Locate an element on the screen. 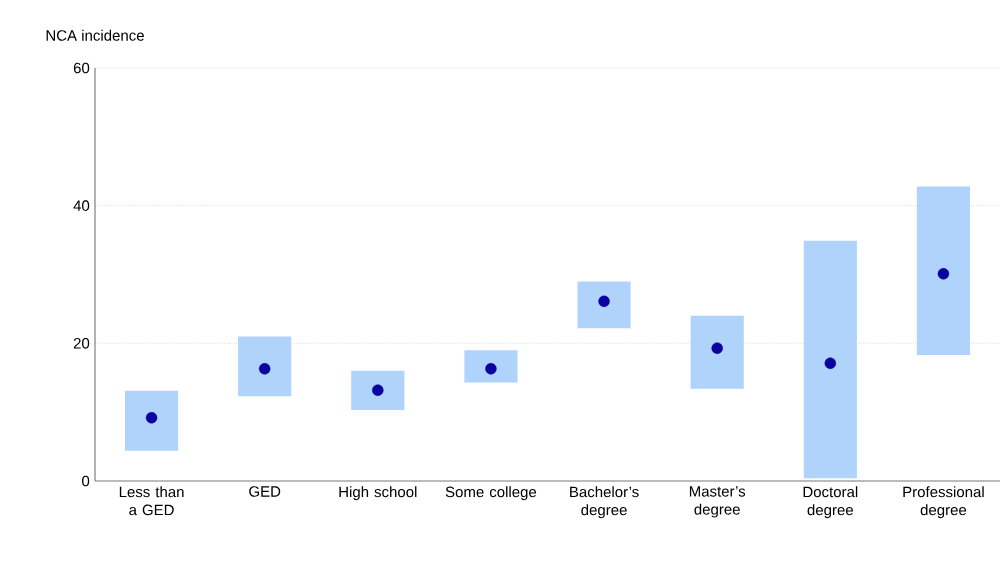 The width and height of the screenshot is (1004, 576). x-tick-label: High school is located at coordinates (378, 493).